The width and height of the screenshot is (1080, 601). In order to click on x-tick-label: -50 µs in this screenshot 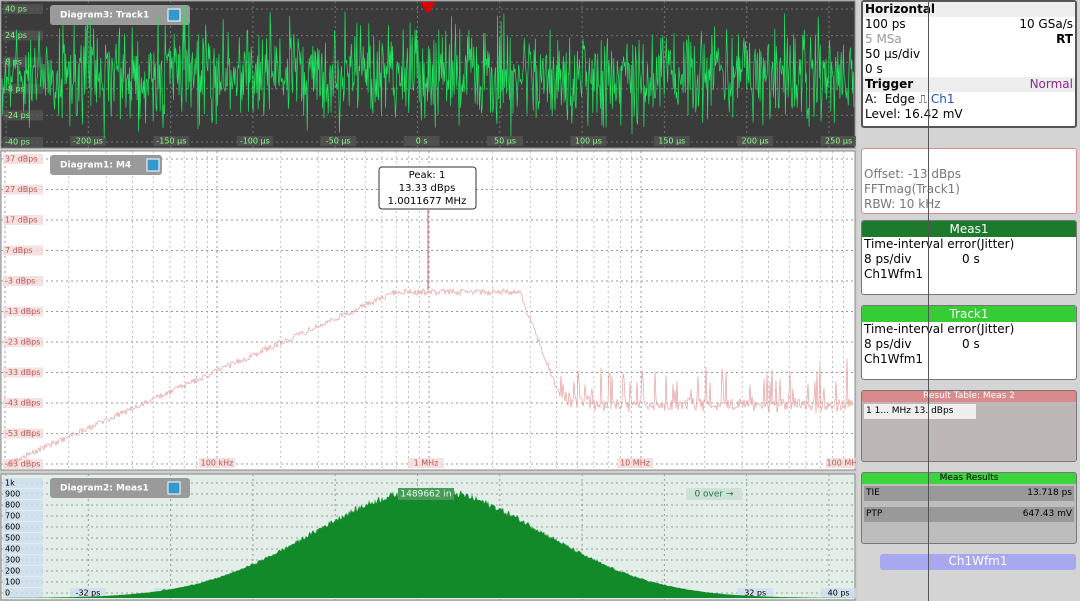, I will do `click(338, 141)`.